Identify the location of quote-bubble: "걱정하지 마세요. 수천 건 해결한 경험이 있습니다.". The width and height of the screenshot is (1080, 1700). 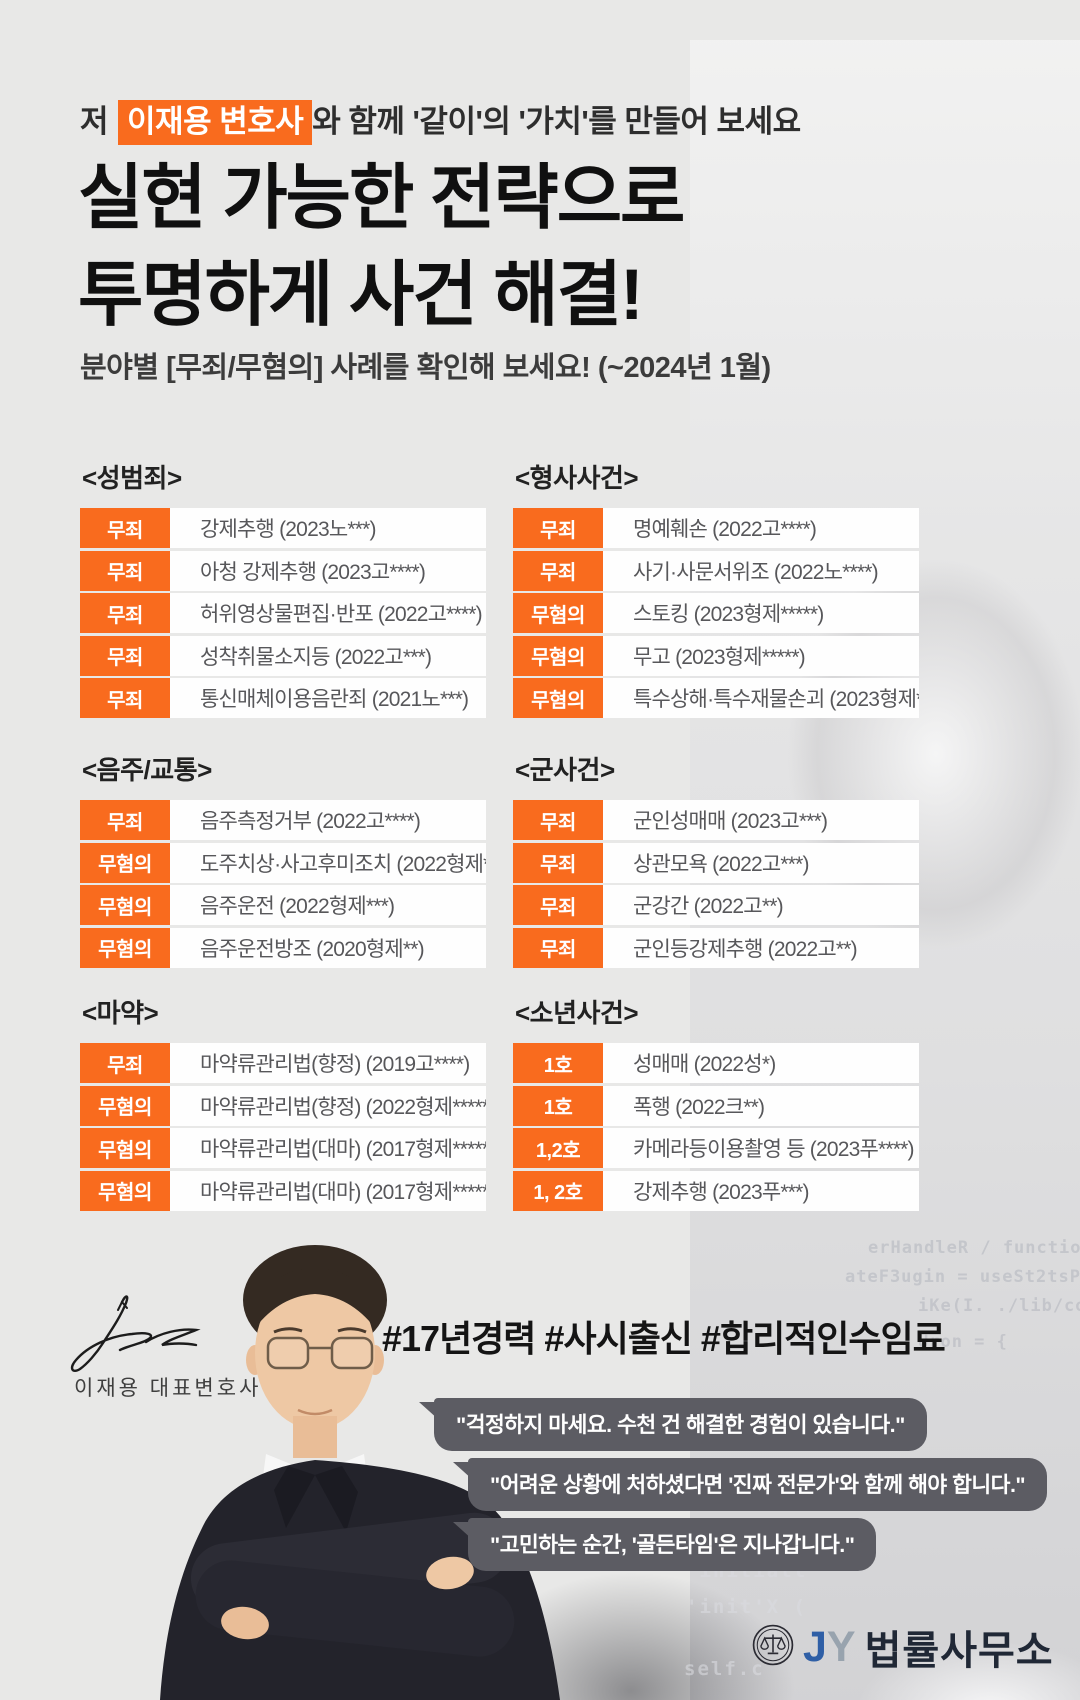
(673, 1424).